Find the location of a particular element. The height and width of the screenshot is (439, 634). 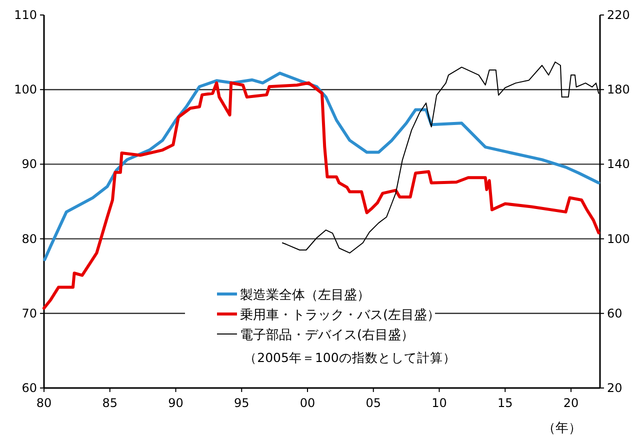

x-tick-label: 00 is located at coordinates (308, 403).